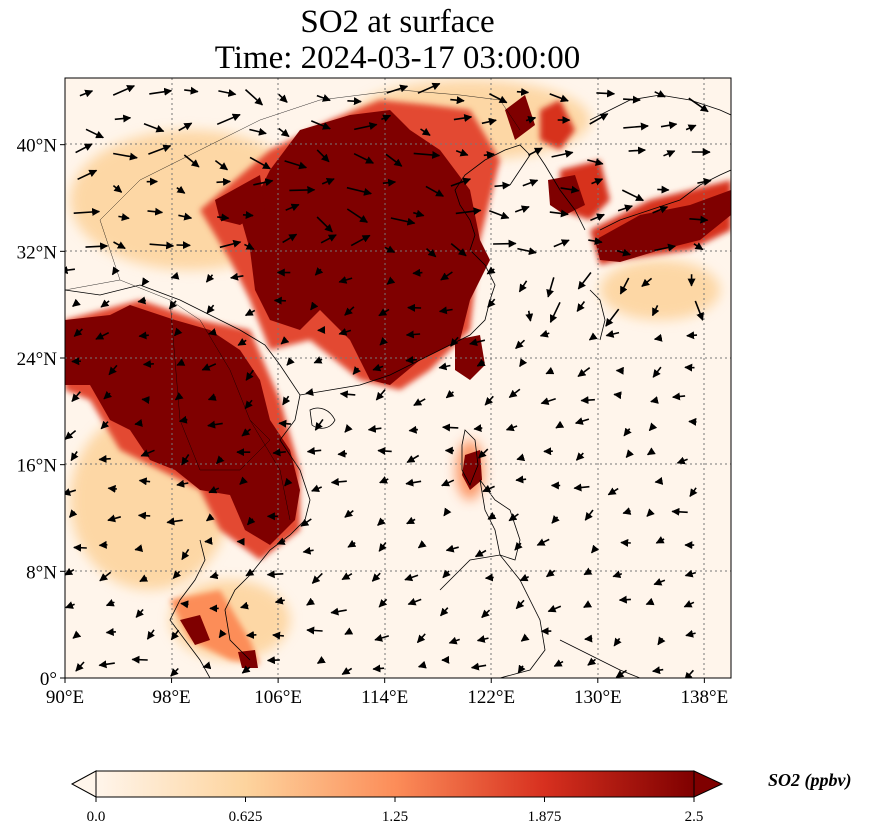  What do you see at coordinates (397, 797) in the screenshot?
I see `colorbar: 0.0 0.625 1.25 1.875 2.5` at bounding box center [397, 797].